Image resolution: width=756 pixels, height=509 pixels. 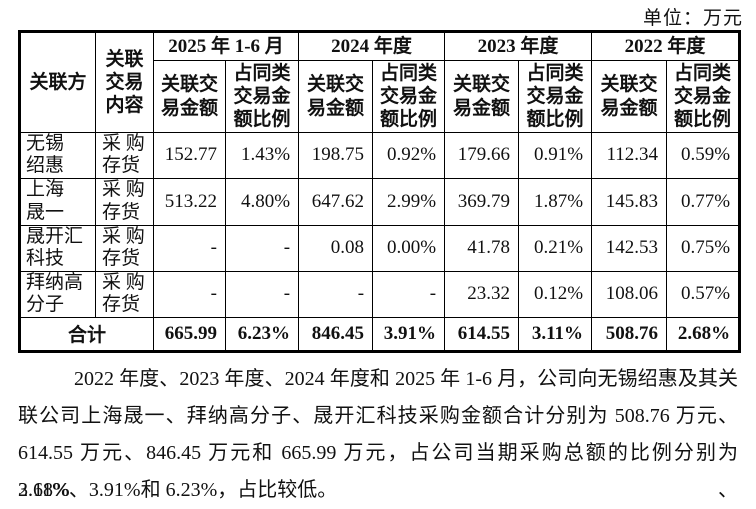 I want to click on value-cell: 142.53, so click(x=629, y=248).